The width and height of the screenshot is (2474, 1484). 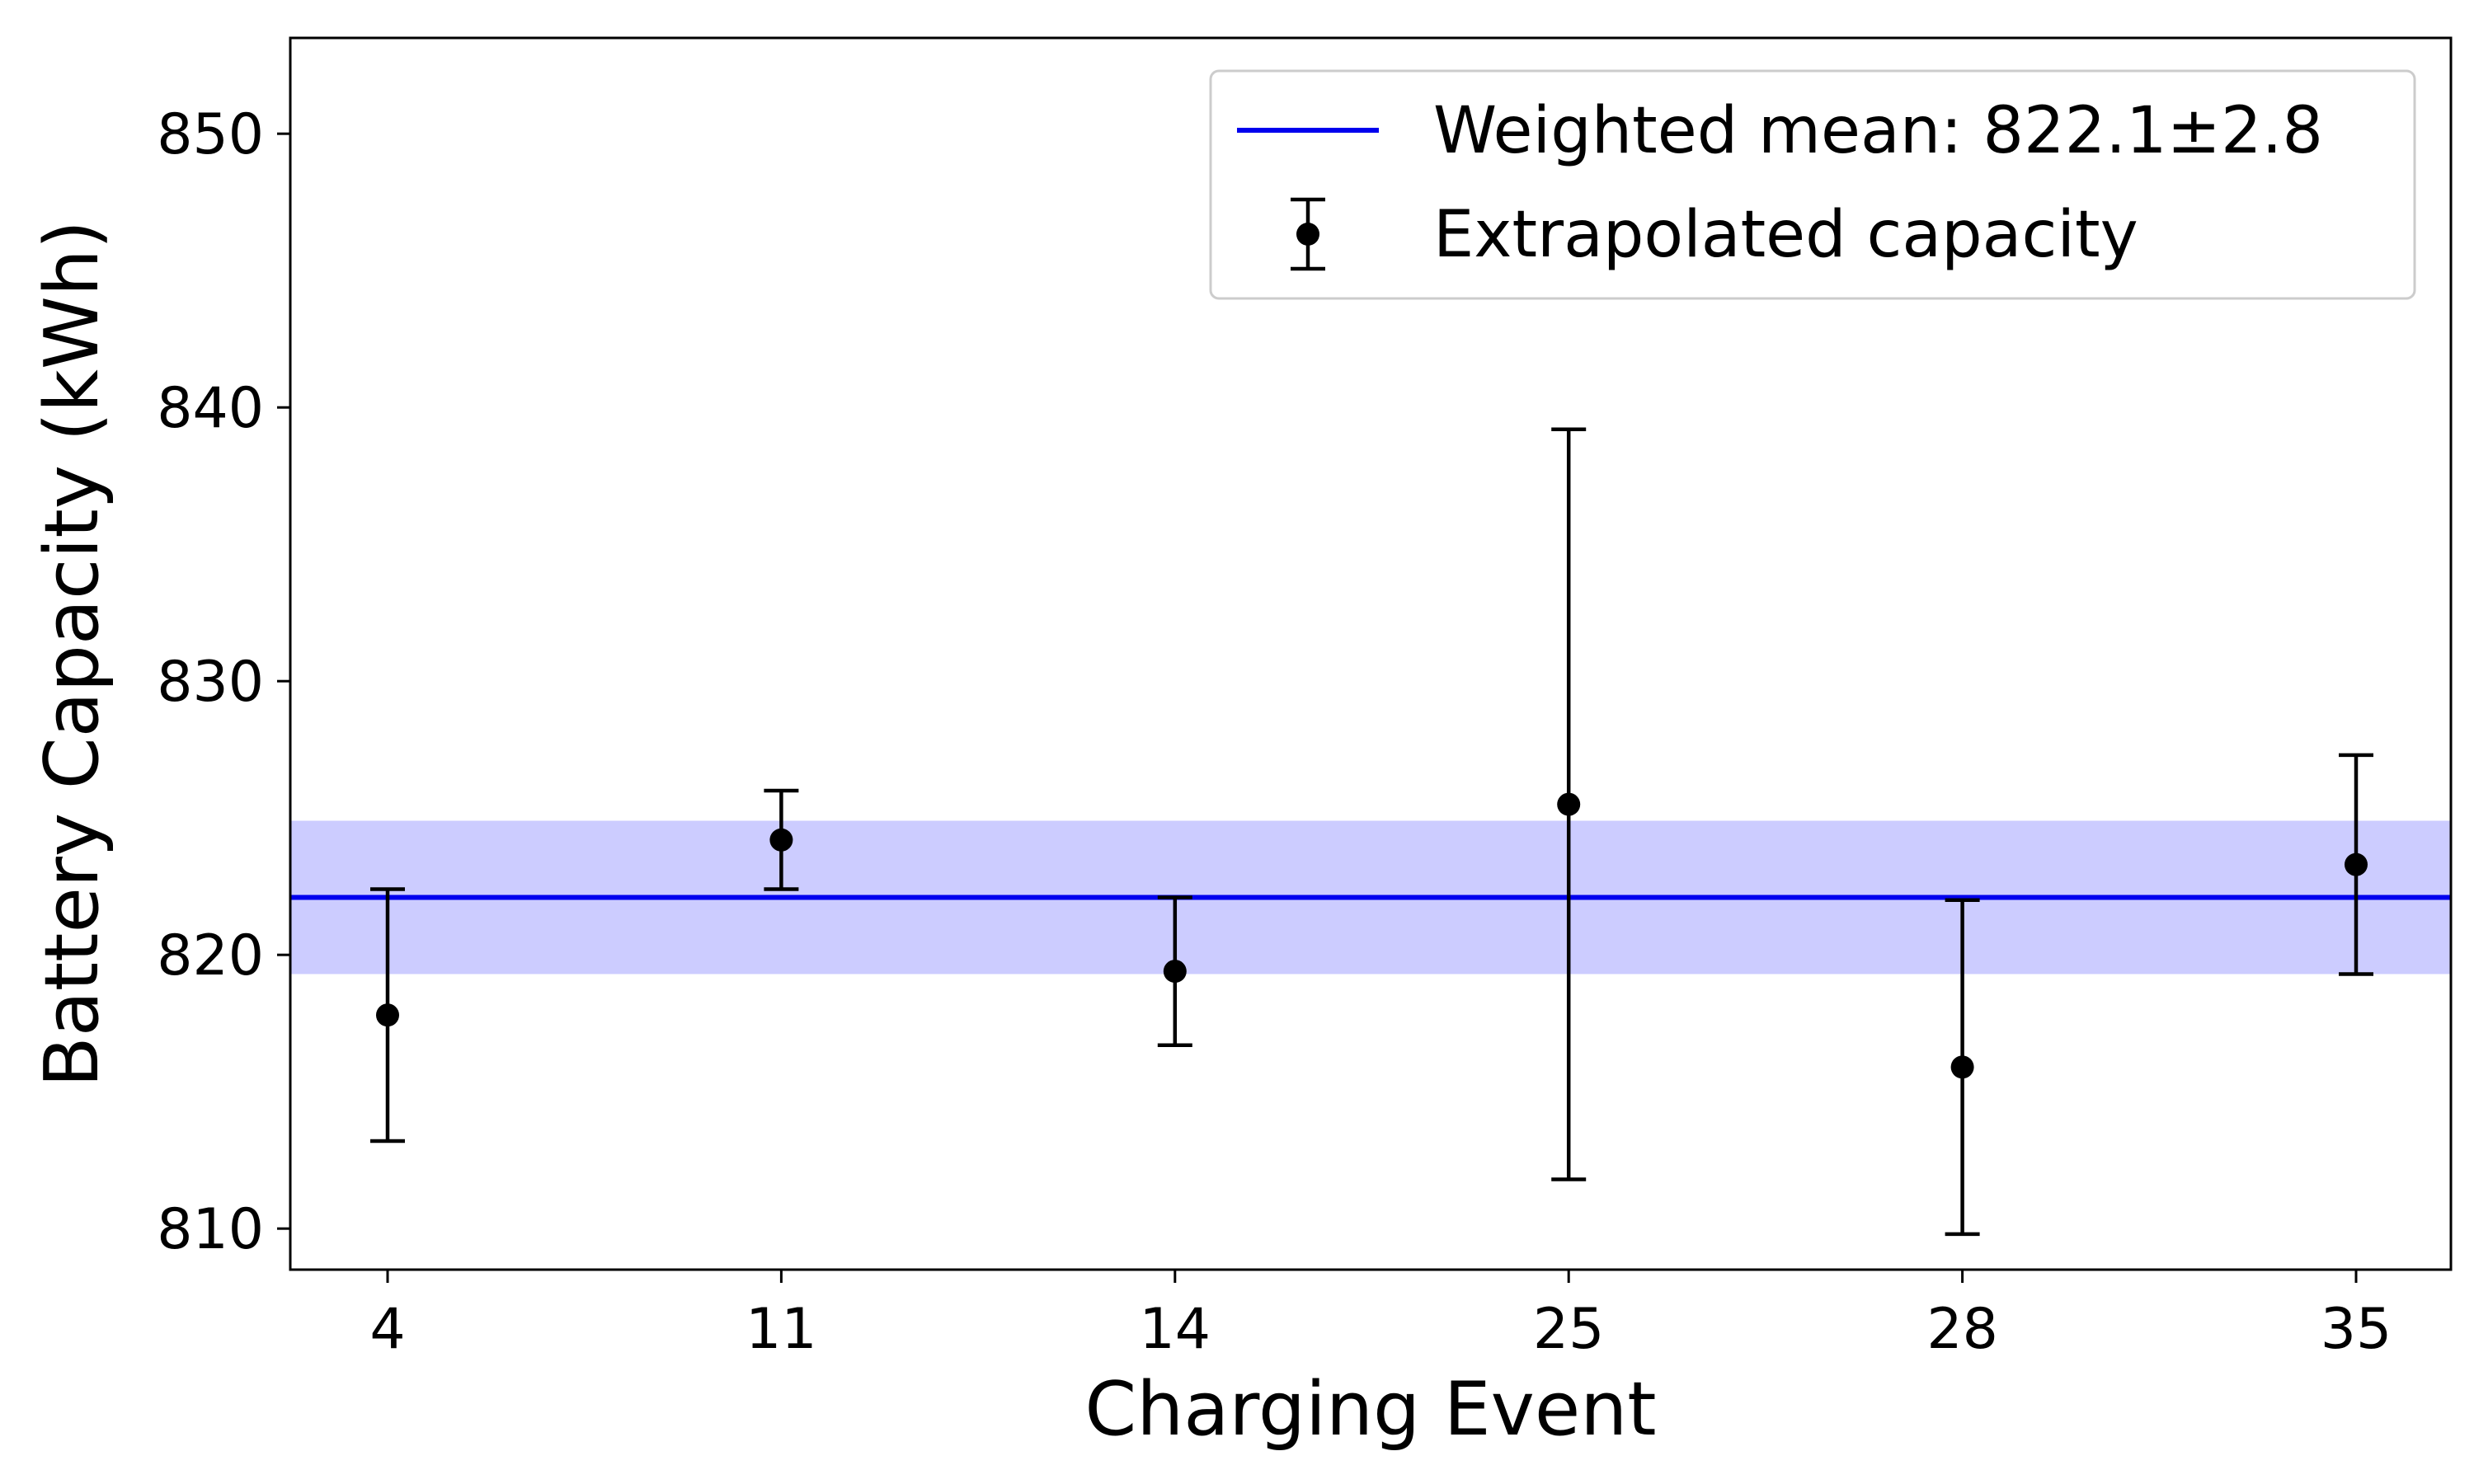 What do you see at coordinates (1962, 1329) in the screenshot?
I see `x-tick-label-28: 28` at bounding box center [1962, 1329].